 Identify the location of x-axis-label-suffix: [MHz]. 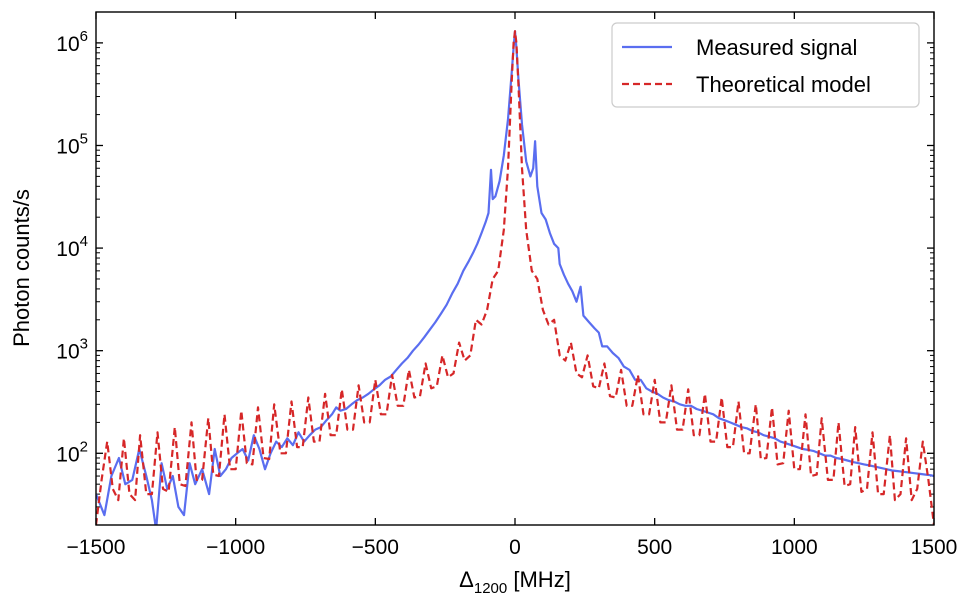
(539, 579).